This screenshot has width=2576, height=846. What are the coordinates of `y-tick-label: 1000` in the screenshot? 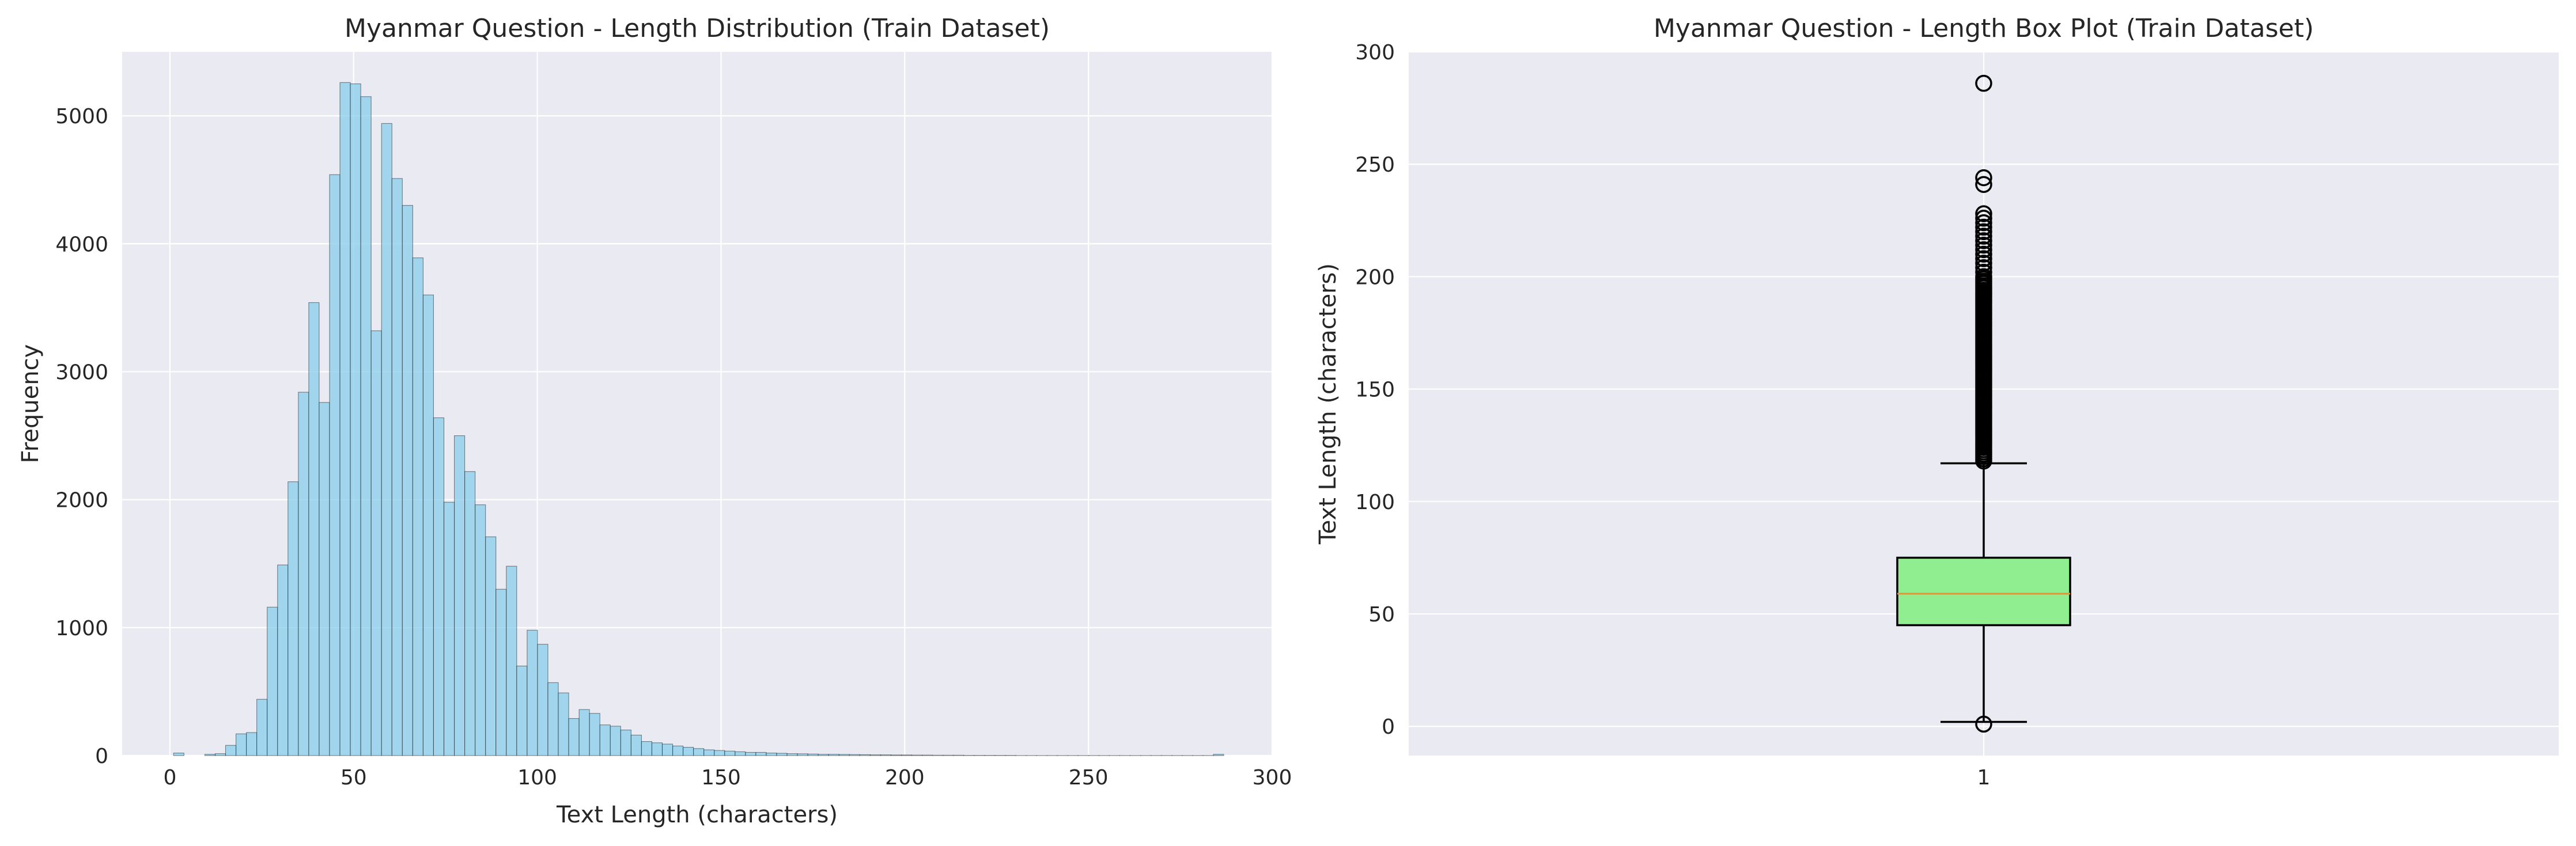 It's located at (81, 628).